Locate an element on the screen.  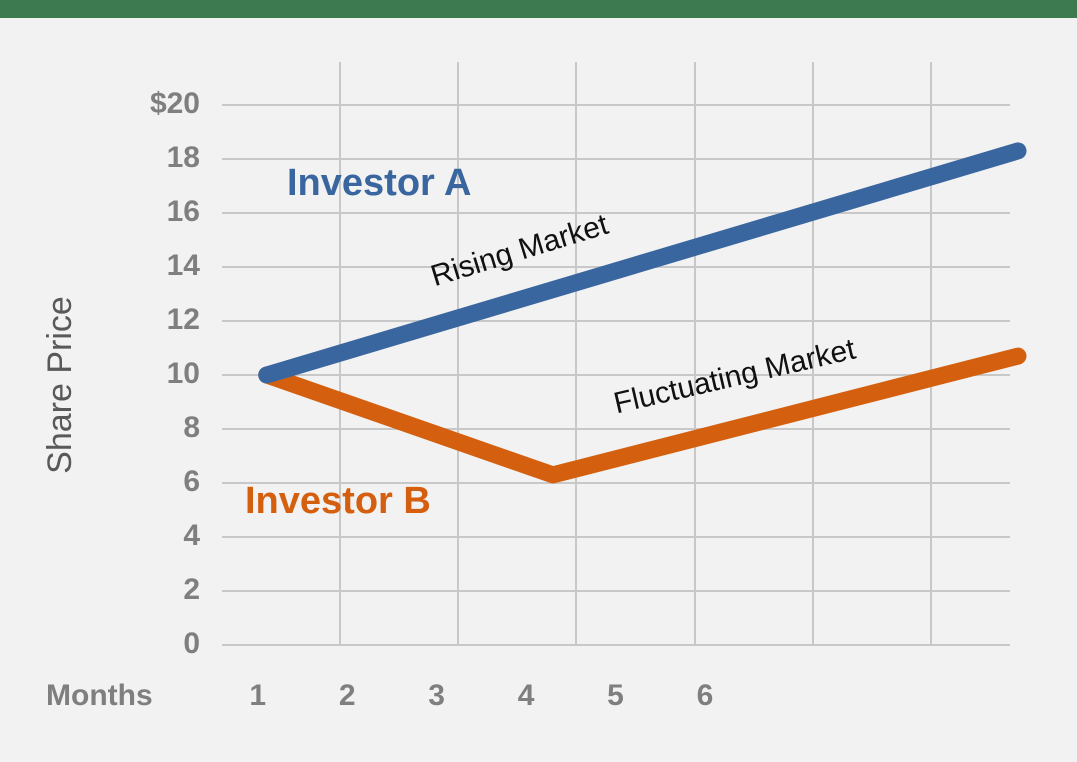
y-tick-label: $20 is located at coordinates (175, 103).